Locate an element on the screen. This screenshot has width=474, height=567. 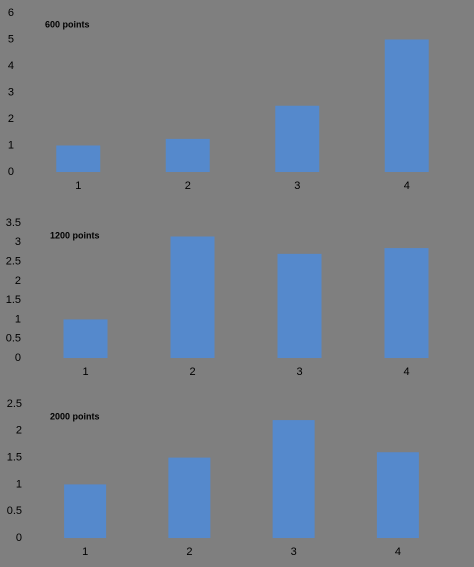
y-tick-label: 3.5 is located at coordinates (13, 223).